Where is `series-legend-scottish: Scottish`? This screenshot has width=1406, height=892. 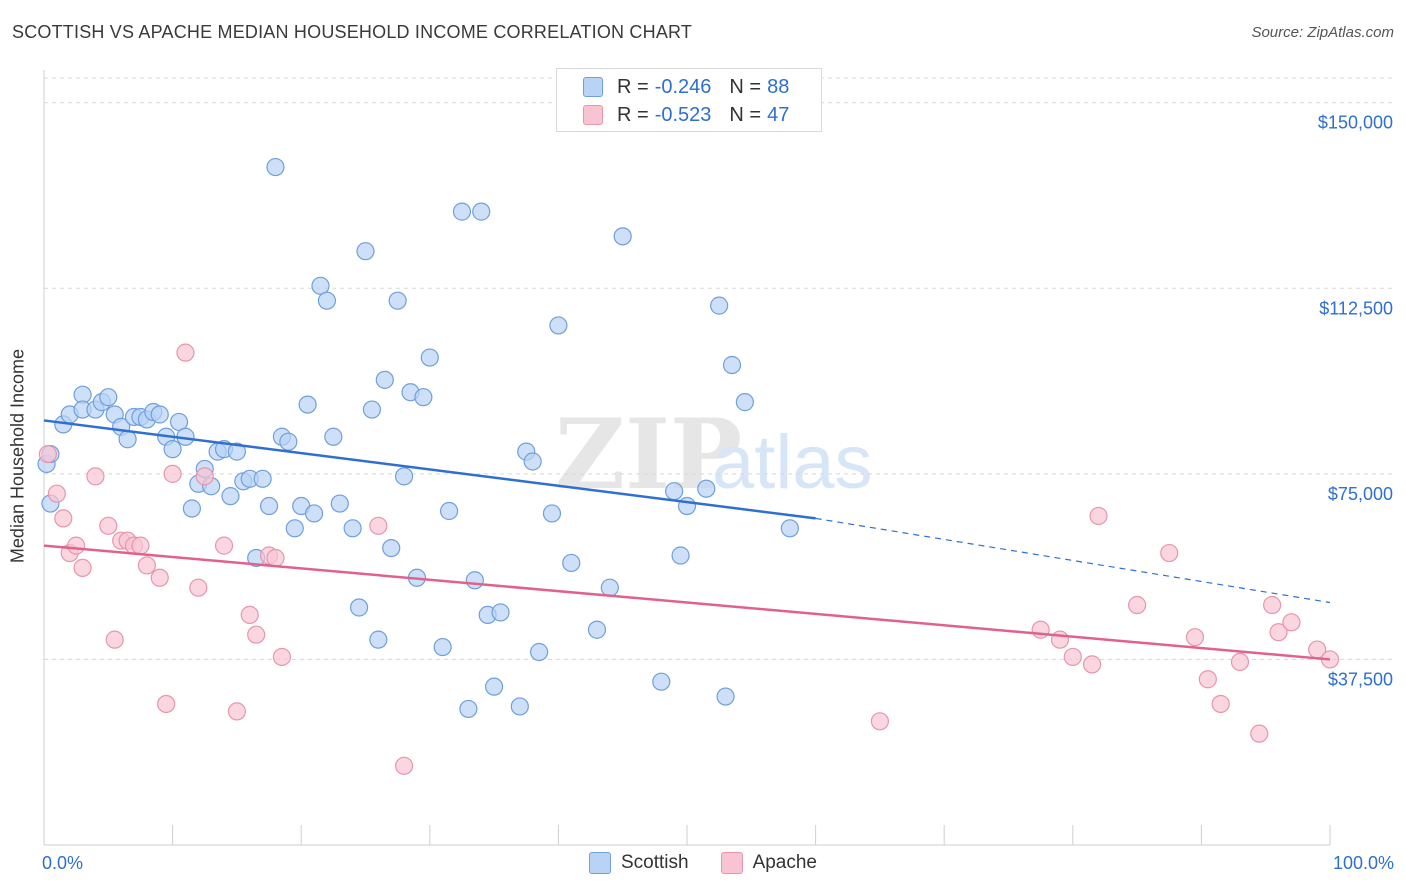 series-legend-scottish: Scottish is located at coordinates (638, 863).